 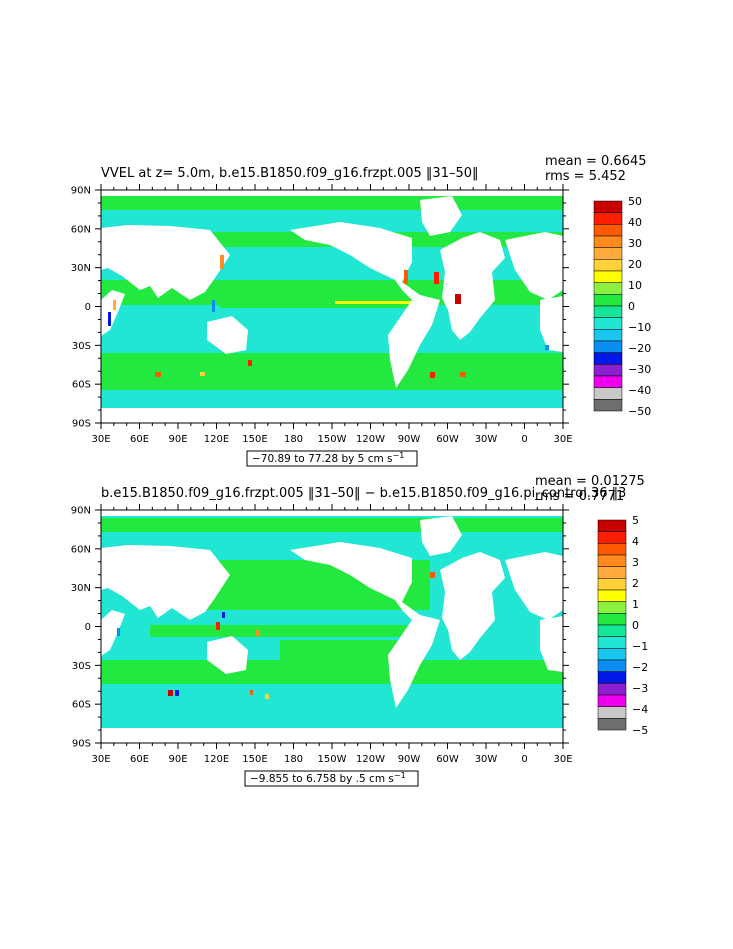 I want to click on colorbar-label: 10, so click(x=635, y=285).